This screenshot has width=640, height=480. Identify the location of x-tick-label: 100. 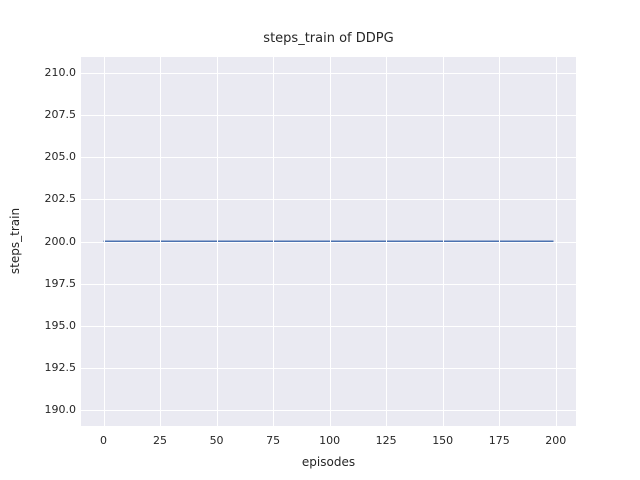
(330, 440).